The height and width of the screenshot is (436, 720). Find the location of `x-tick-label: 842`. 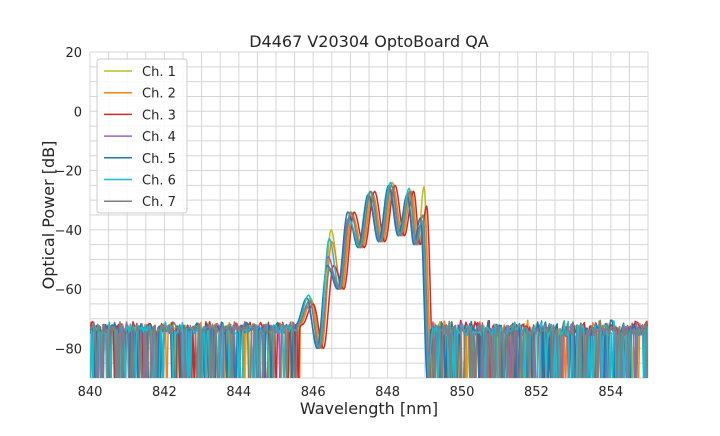

x-tick-label: 842 is located at coordinates (164, 392).